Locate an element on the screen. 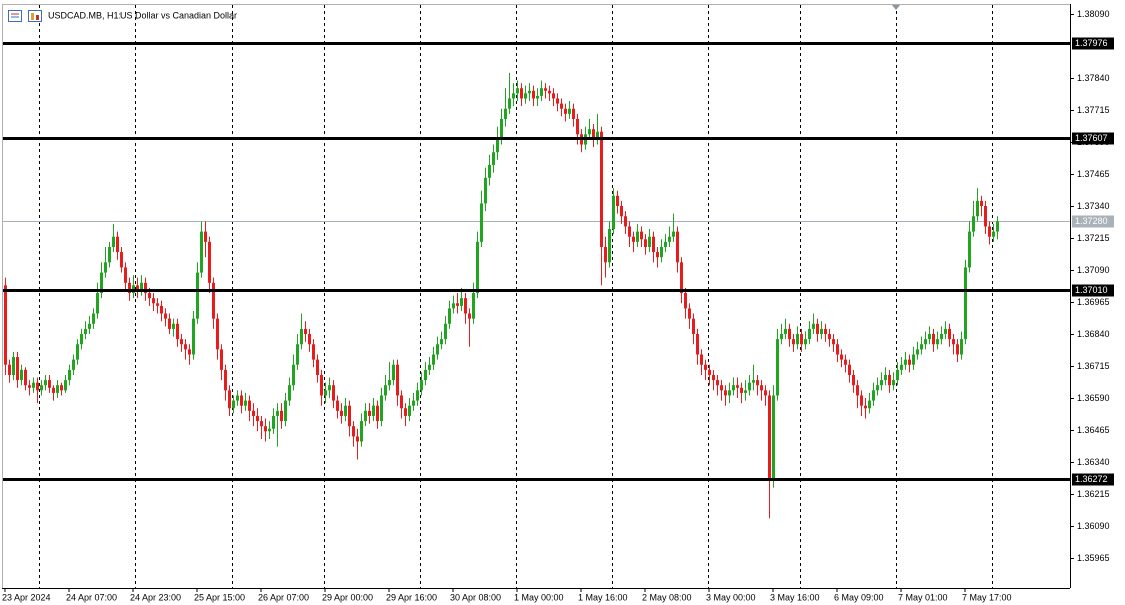  x-tick-label: 3 May 16:00 is located at coordinates (795, 597).